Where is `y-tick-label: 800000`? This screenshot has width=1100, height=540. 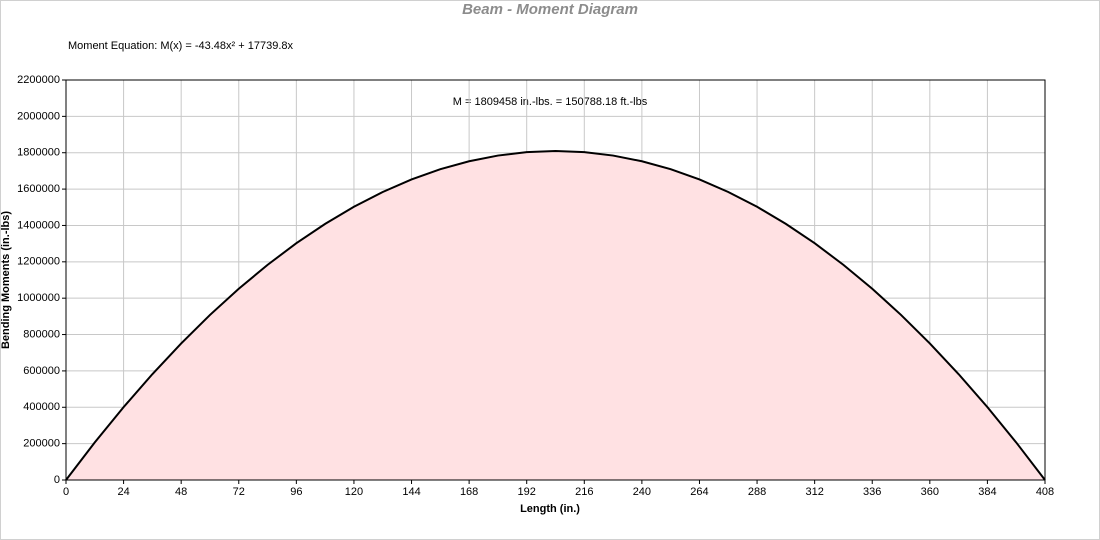 y-tick-label: 800000 is located at coordinates (41, 334).